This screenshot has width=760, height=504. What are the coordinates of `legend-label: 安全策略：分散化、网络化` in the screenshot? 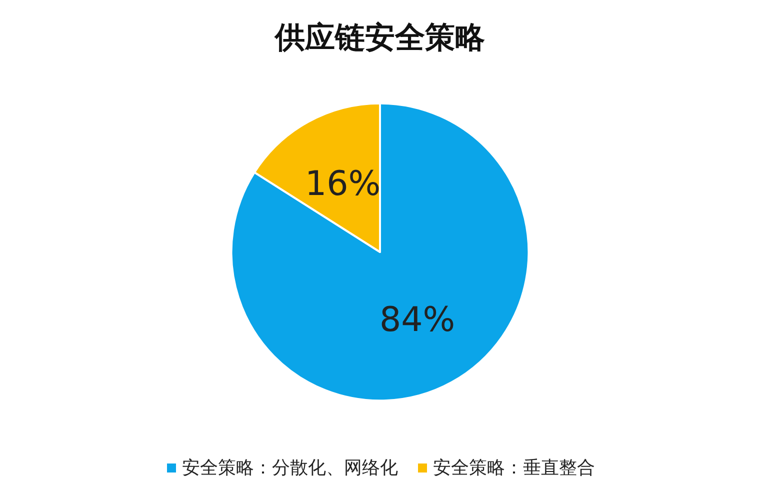 It's located at (290, 468).